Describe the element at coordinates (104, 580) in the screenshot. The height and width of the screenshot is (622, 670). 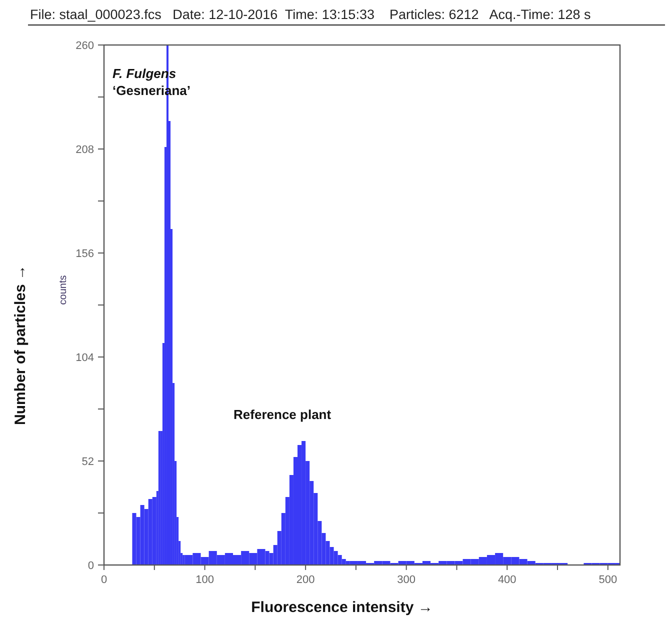
I see `x-tick-label: 0` at that location.